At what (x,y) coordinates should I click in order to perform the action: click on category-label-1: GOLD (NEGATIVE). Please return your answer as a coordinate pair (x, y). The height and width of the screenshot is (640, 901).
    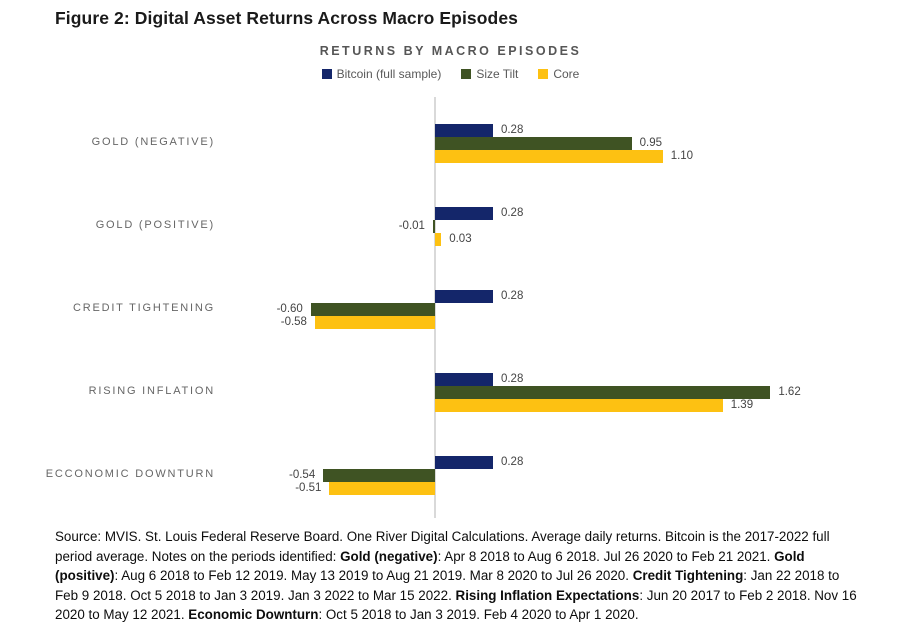
    Looking at the image, I should click on (153, 142).